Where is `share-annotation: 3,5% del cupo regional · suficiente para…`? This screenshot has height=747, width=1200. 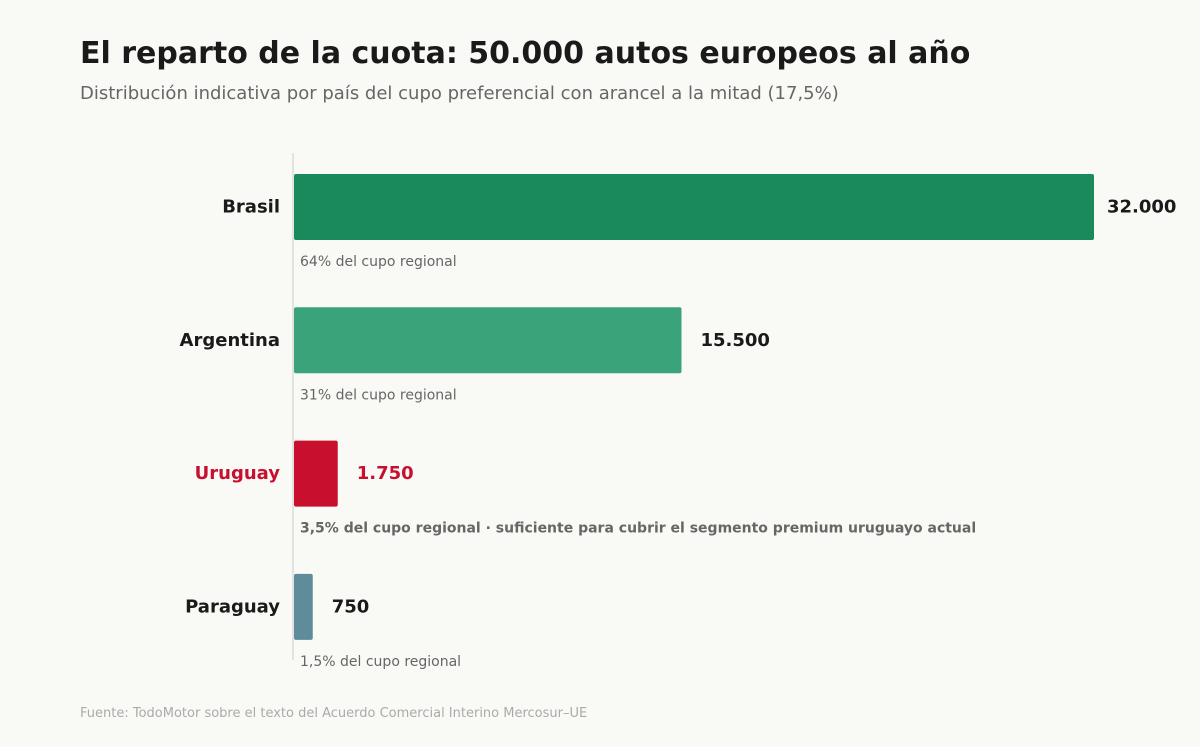 share-annotation: 3,5% del cupo regional · suficiente para… is located at coordinates (638, 529).